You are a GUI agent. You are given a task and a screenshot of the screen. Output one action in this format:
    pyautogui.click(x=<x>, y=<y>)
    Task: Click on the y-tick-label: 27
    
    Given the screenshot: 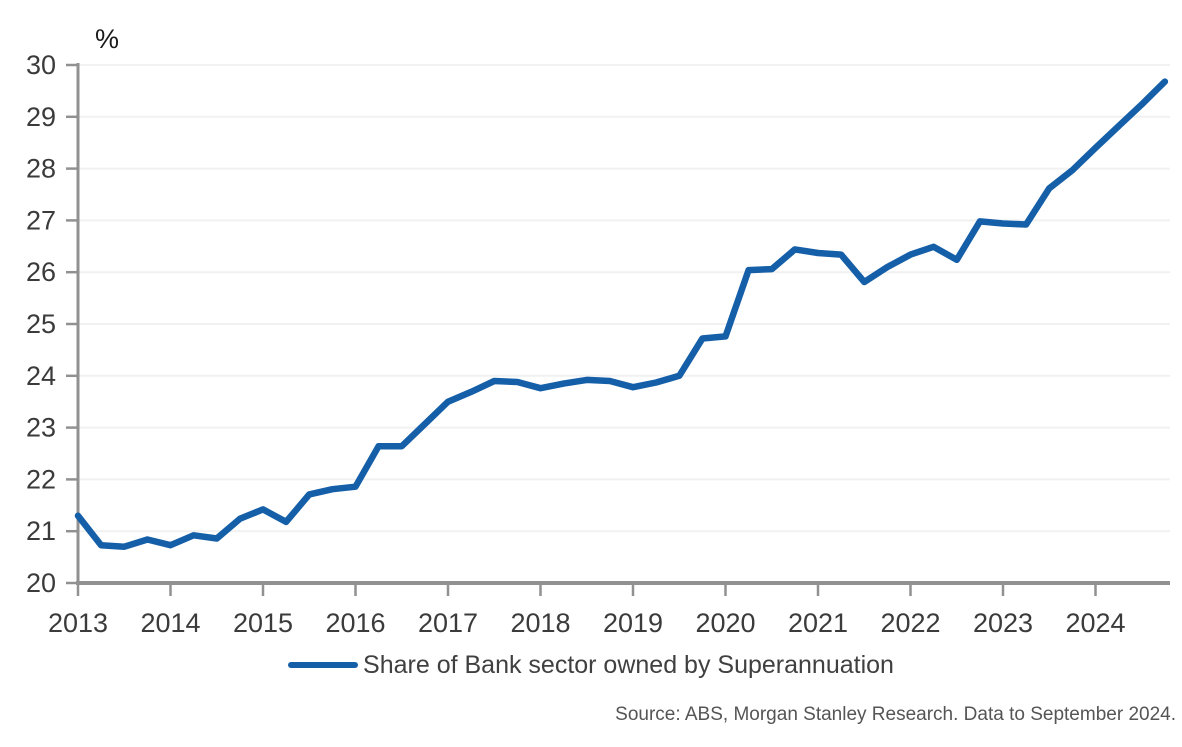 What is the action you would take?
    pyautogui.click(x=41, y=220)
    